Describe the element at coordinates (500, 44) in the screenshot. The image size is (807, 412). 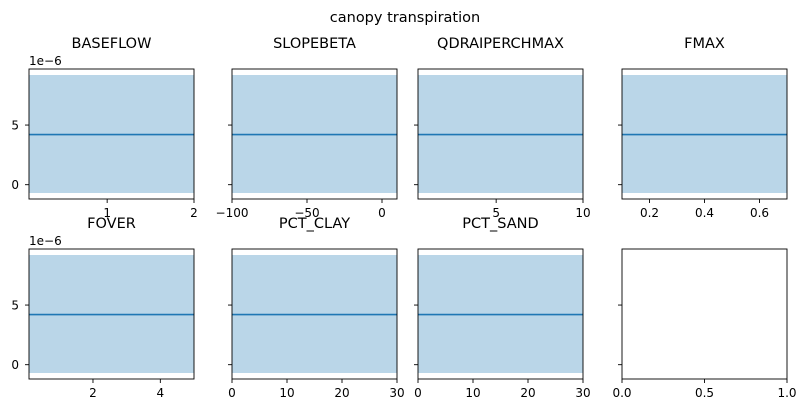
I see `subplot-title: QDRAIPERCHMAX` at that location.